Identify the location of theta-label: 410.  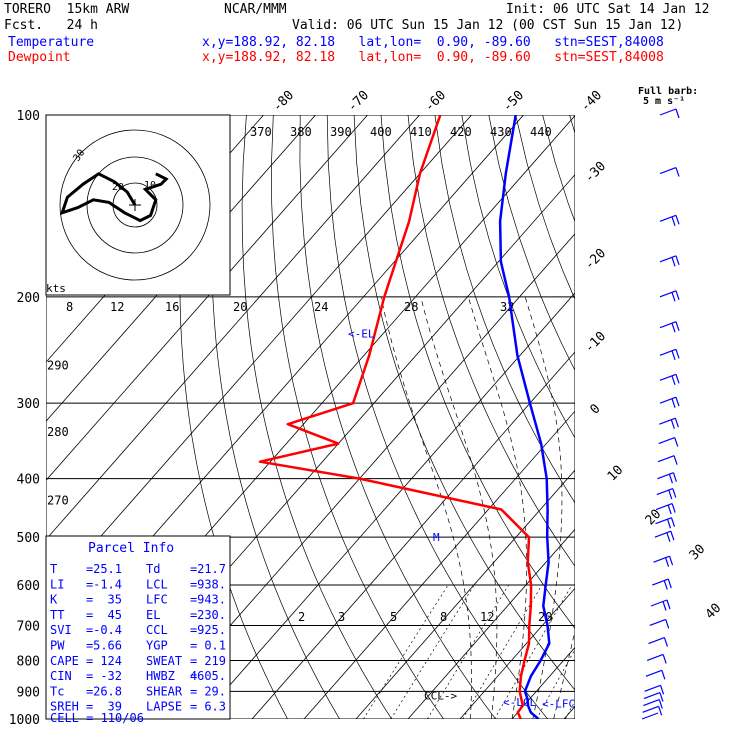
(421, 132).